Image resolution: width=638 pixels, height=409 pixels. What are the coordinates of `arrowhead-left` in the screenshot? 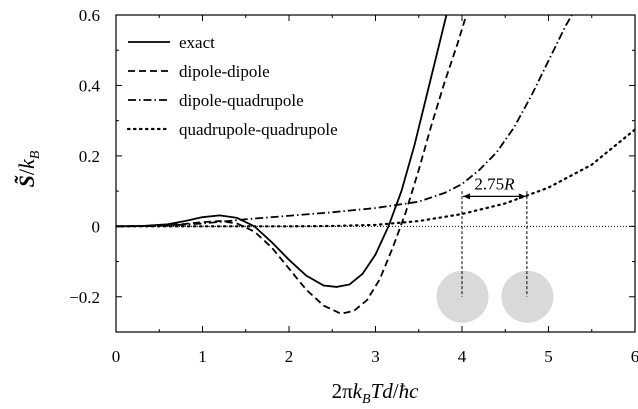 It's located at (466, 196).